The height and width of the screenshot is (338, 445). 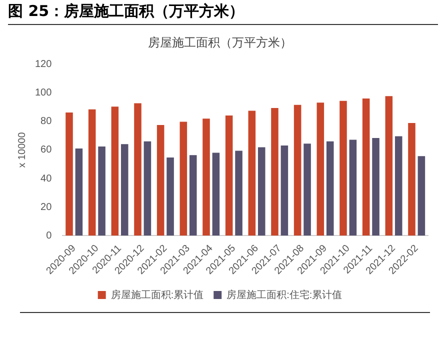 What do you see at coordinates (43, 93) in the screenshot?
I see `y-tick-label: 100` at bounding box center [43, 93].